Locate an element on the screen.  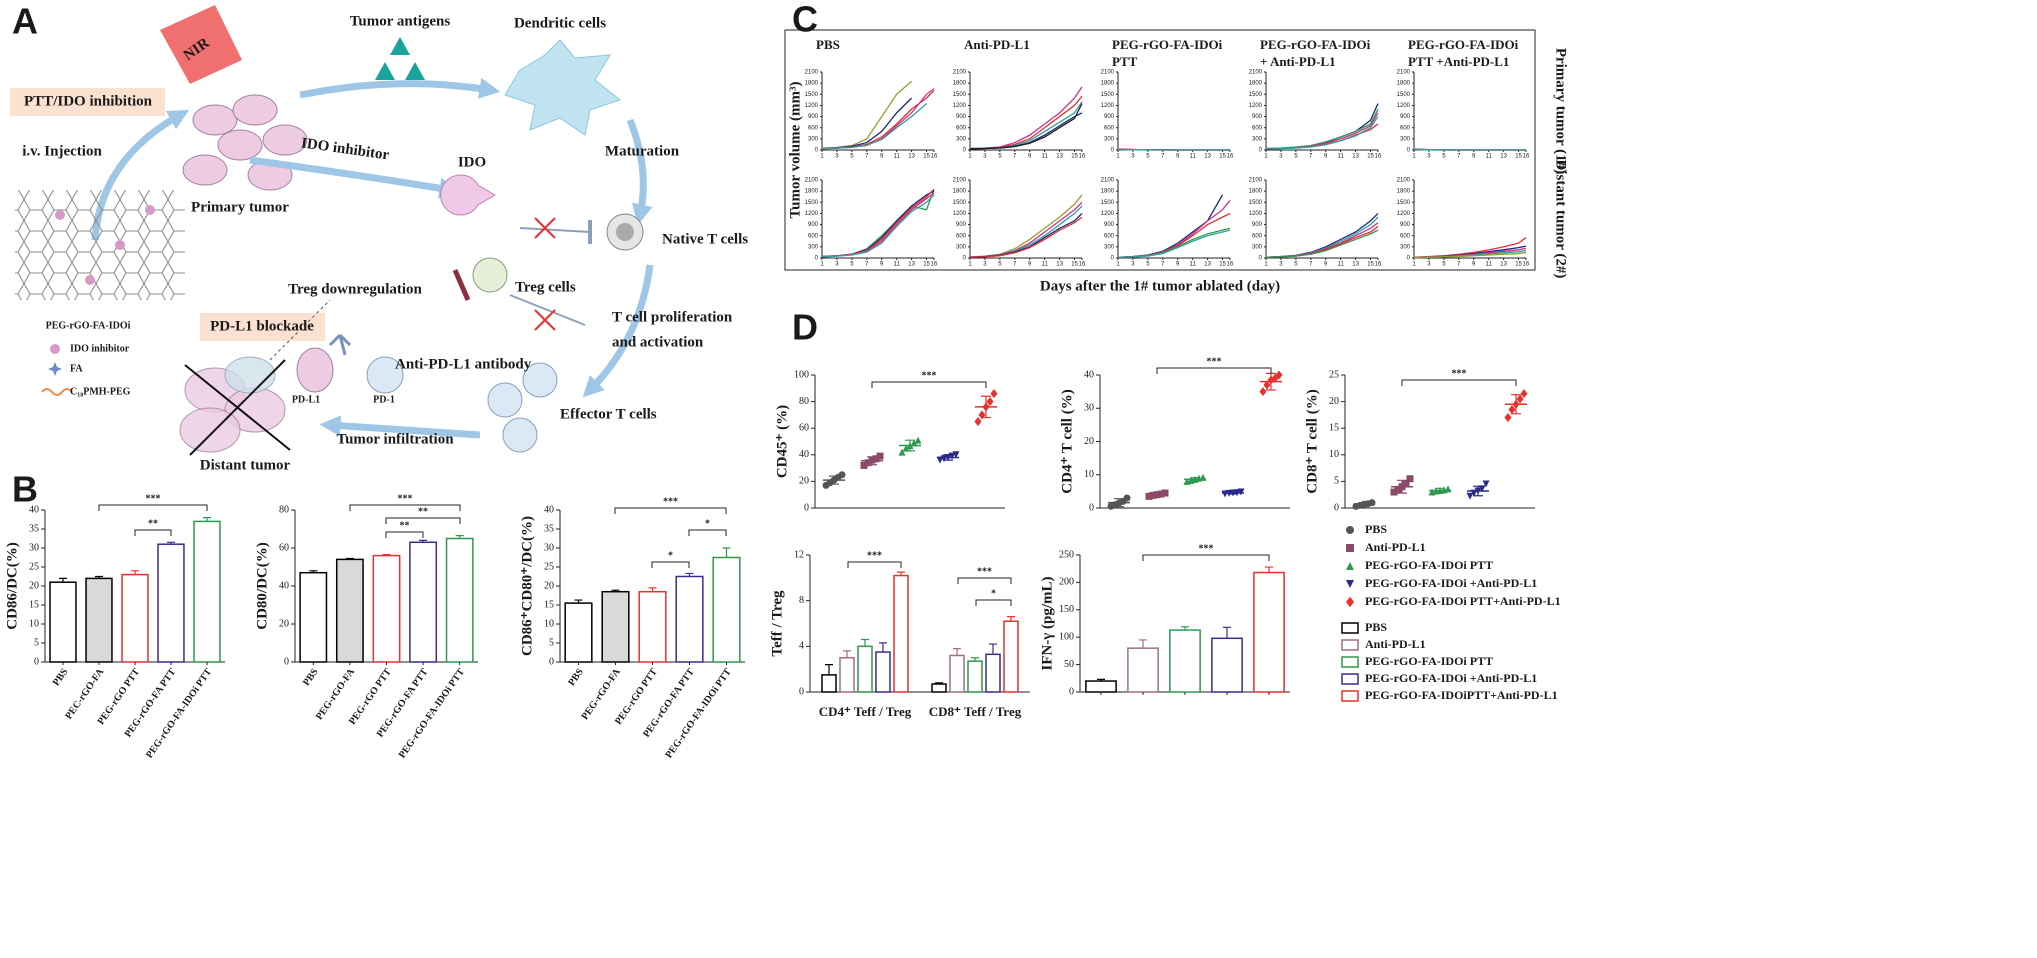
chart-title: Anti-PD-L1 is located at coordinates (997, 44).